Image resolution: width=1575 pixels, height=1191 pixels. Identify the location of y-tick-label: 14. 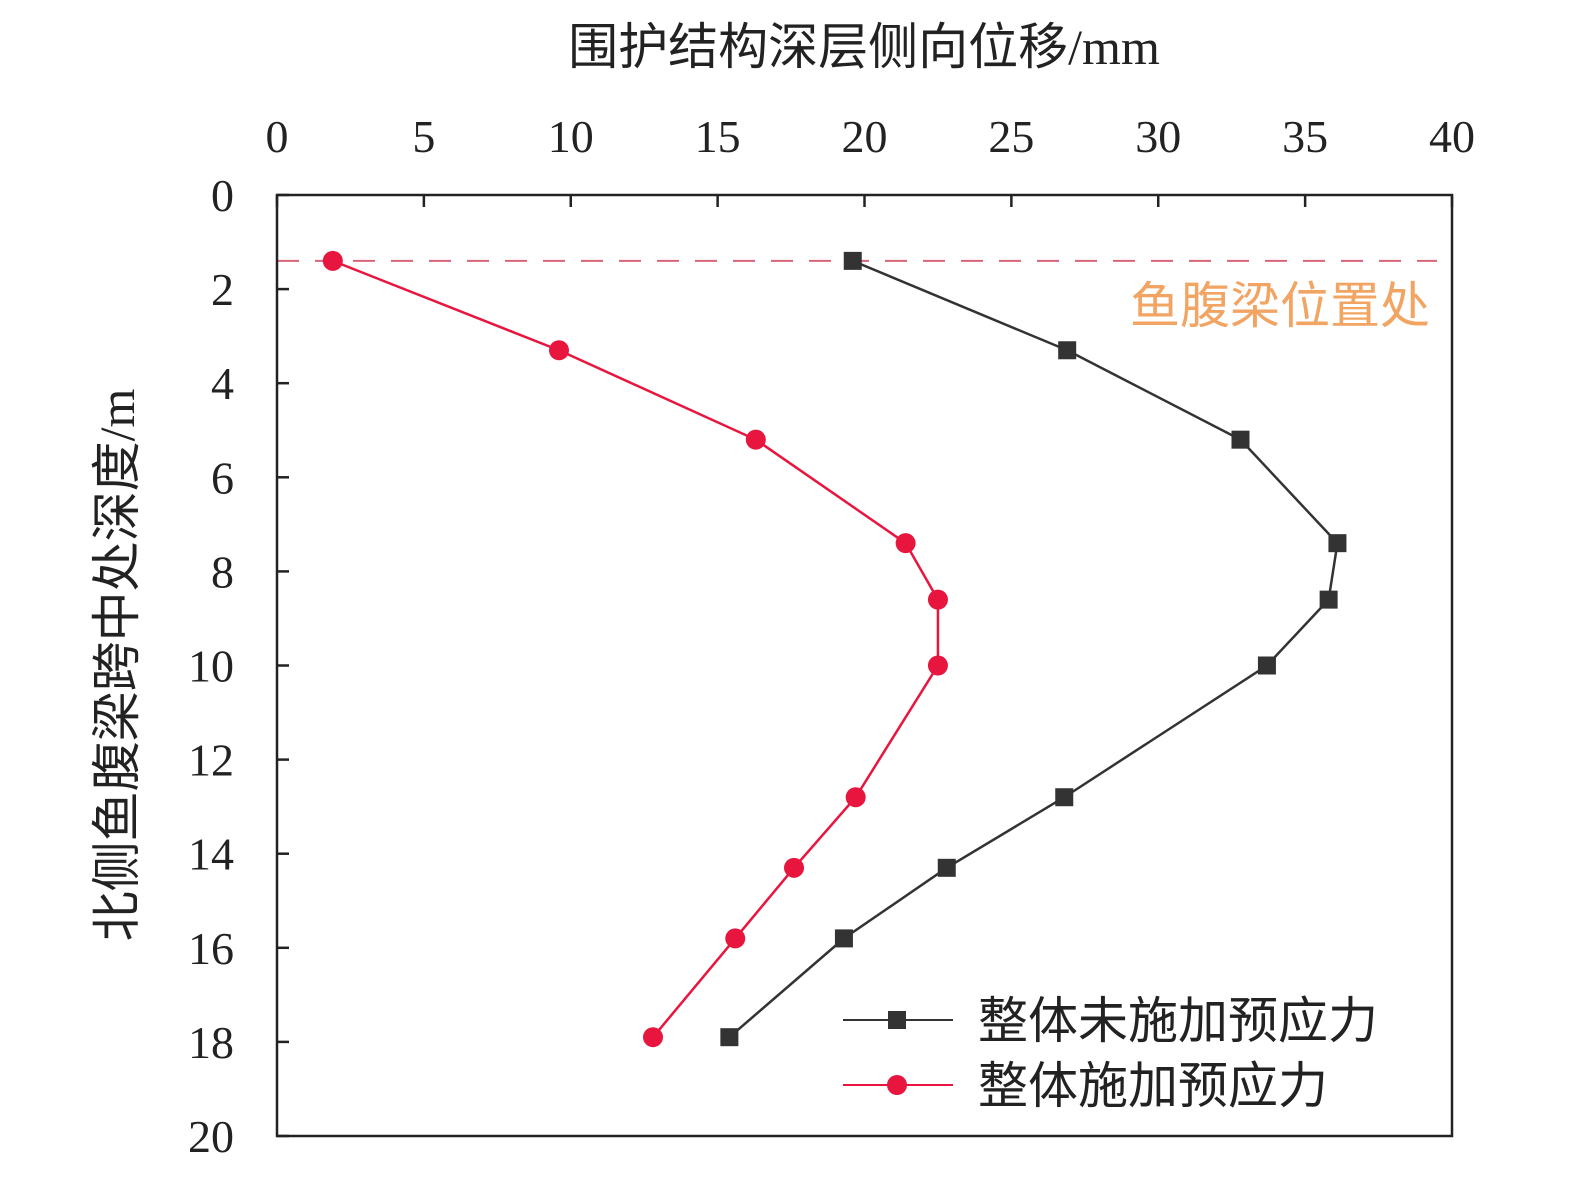
(211, 854).